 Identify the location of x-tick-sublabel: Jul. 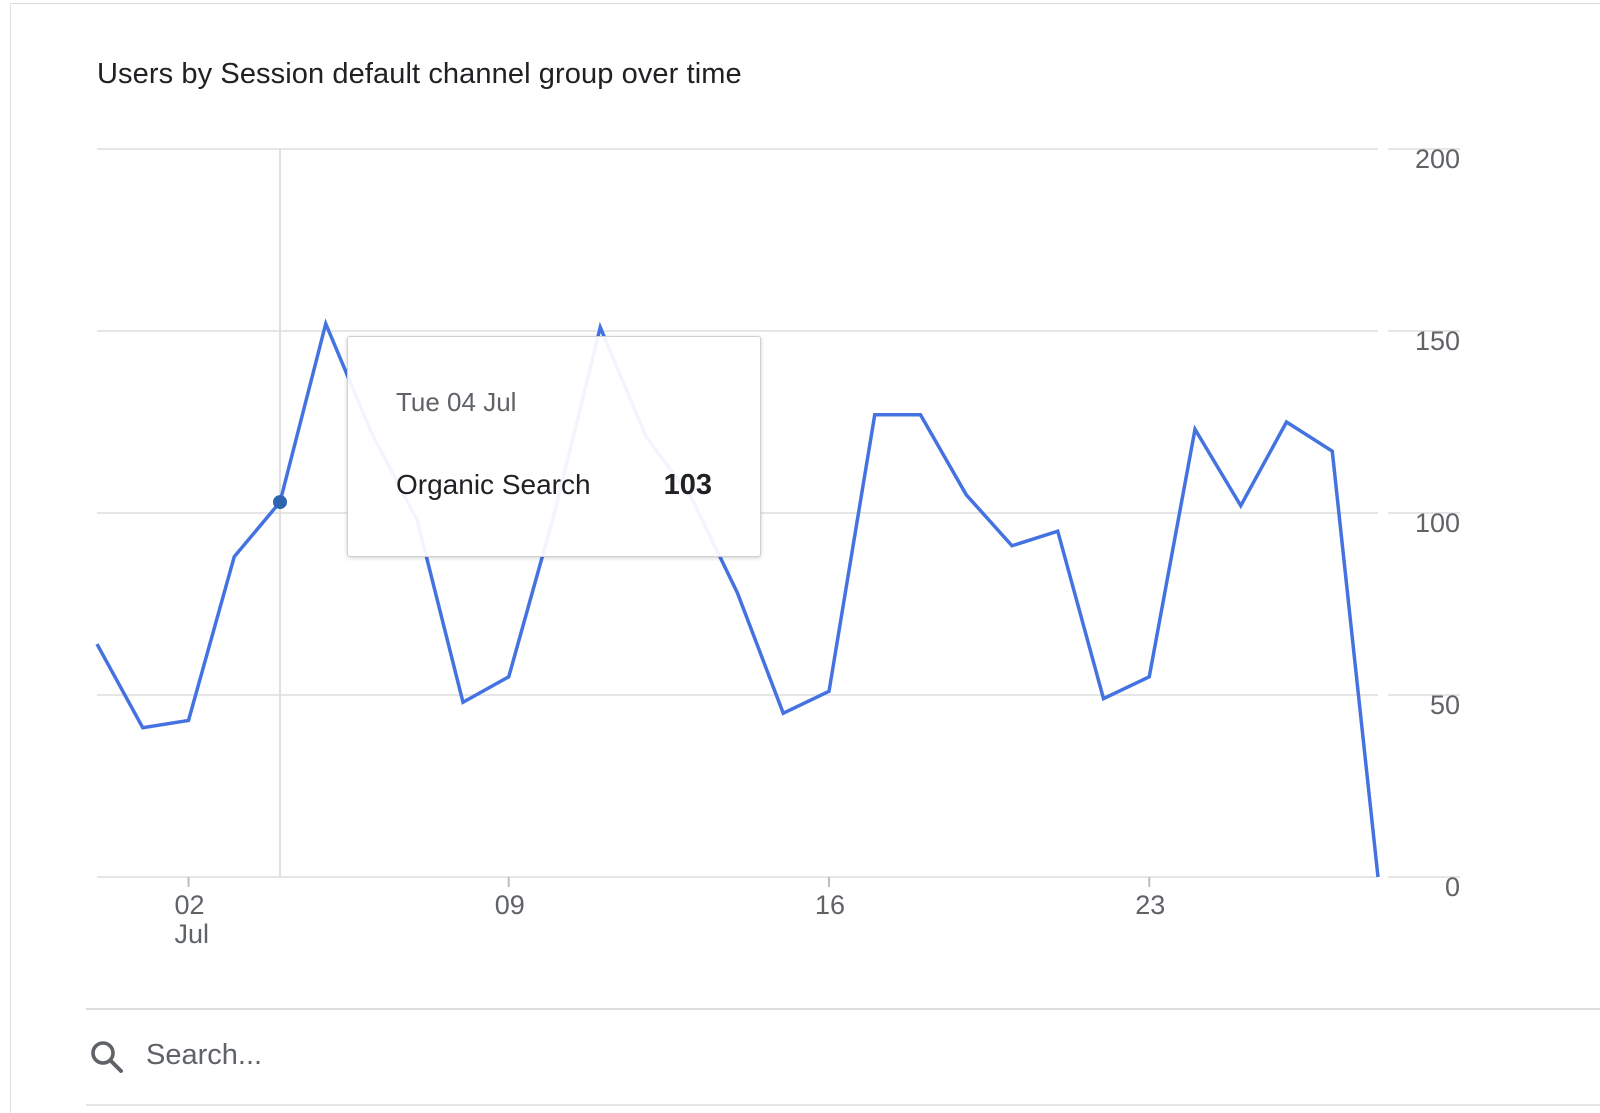
(192, 934).